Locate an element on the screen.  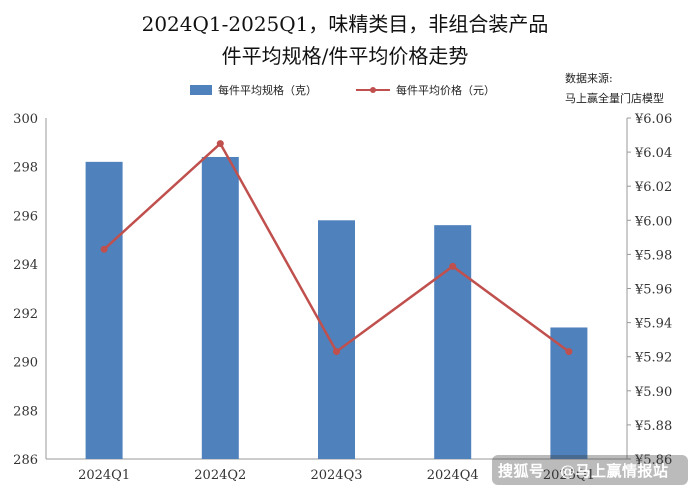
y-left-tick-label: 294 is located at coordinates (25, 265).